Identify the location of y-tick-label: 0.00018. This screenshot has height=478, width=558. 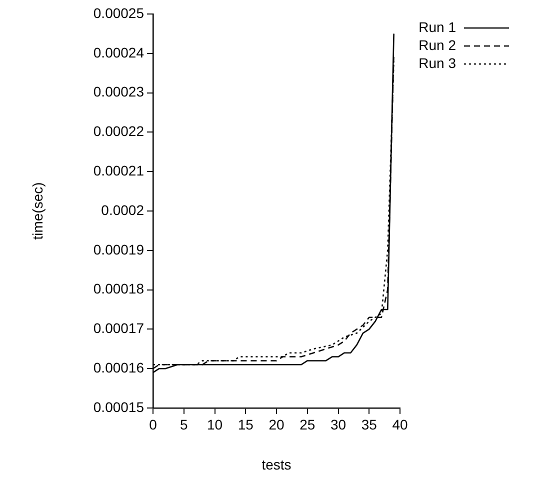
(118, 288).